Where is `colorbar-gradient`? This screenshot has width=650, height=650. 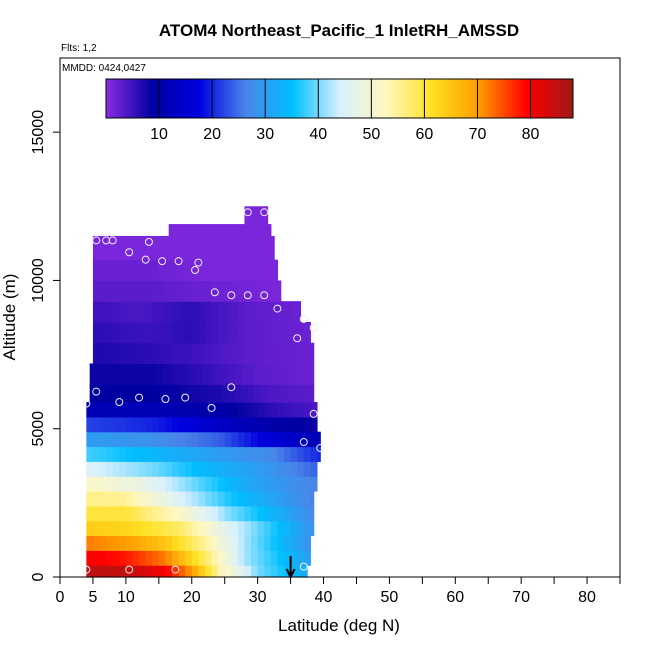
colorbar-gradient is located at coordinates (339, 98).